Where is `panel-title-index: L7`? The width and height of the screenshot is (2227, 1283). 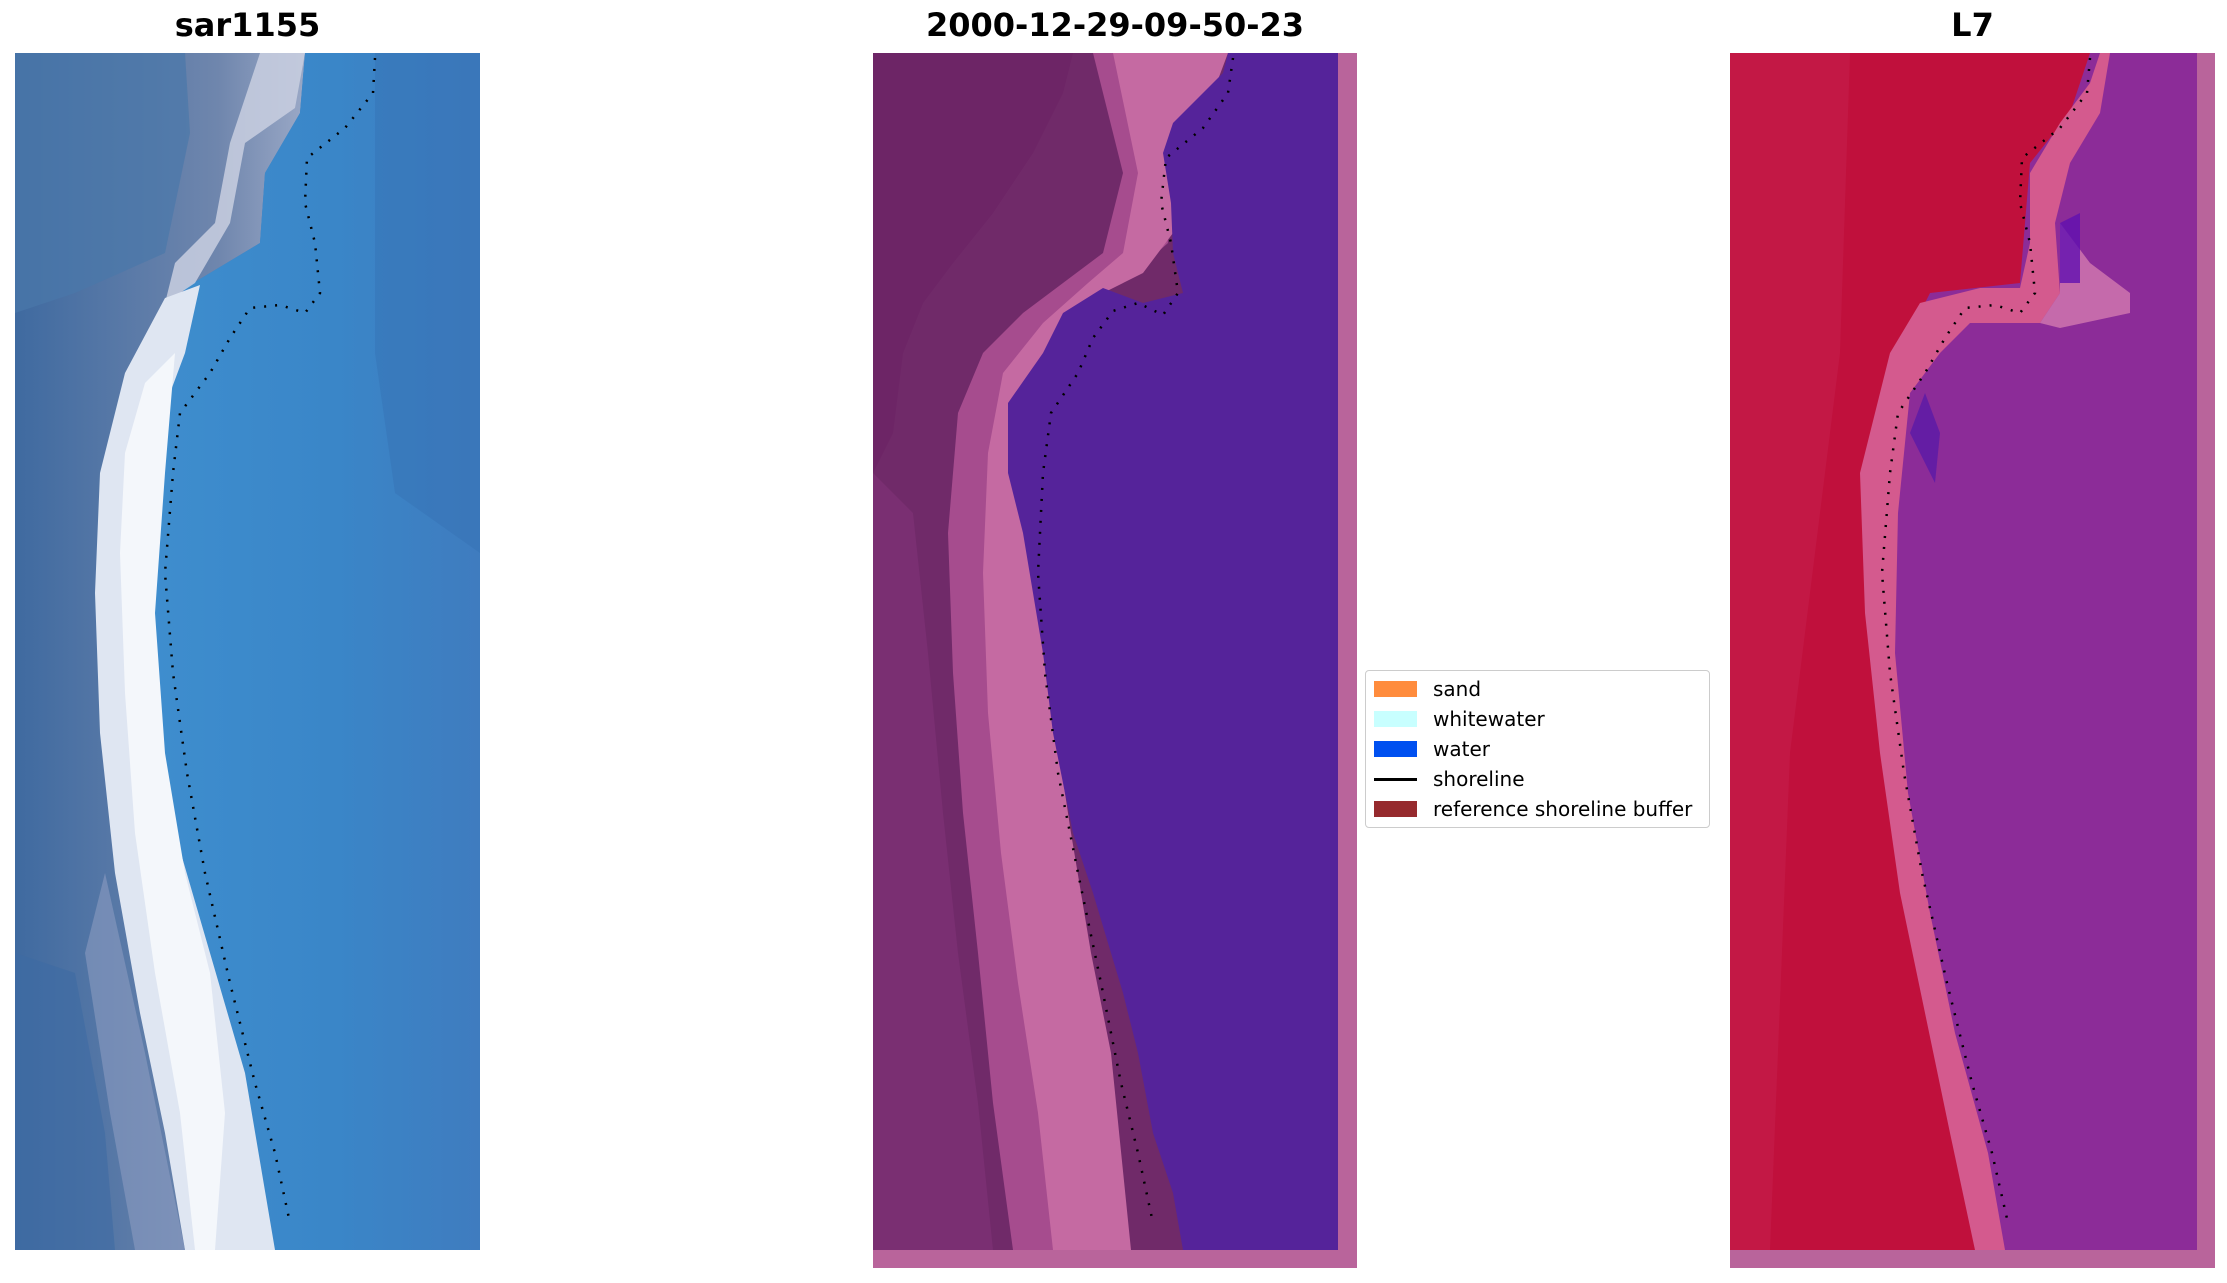
panel-title-index: L7 is located at coordinates (1972, 25).